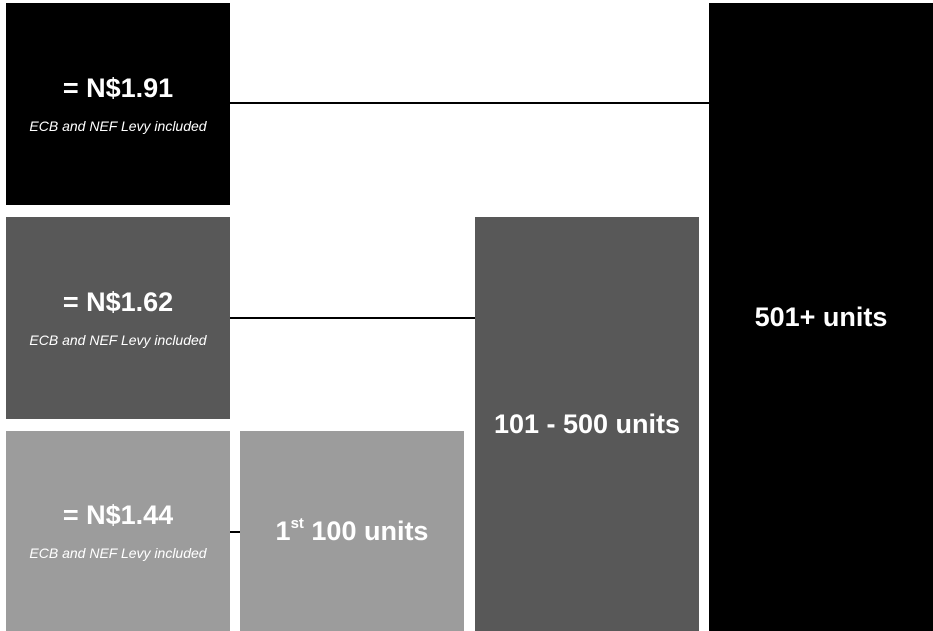 The height and width of the screenshot is (631, 933). What do you see at coordinates (366, 530) in the screenshot?
I see `units-label-tier-1-suffix: 100 units` at bounding box center [366, 530].